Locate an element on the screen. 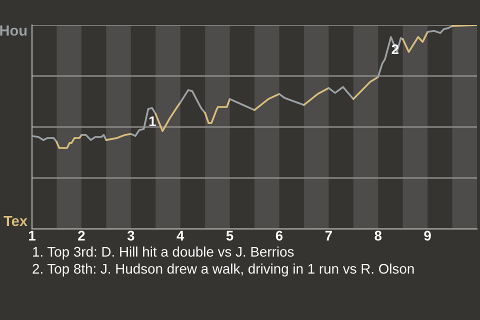 The height and width of the screenshot is (320, 480). text: 1. Top 3rd: D. Hill hit a double vs J. Berrios is located at coordinates (163, 253).